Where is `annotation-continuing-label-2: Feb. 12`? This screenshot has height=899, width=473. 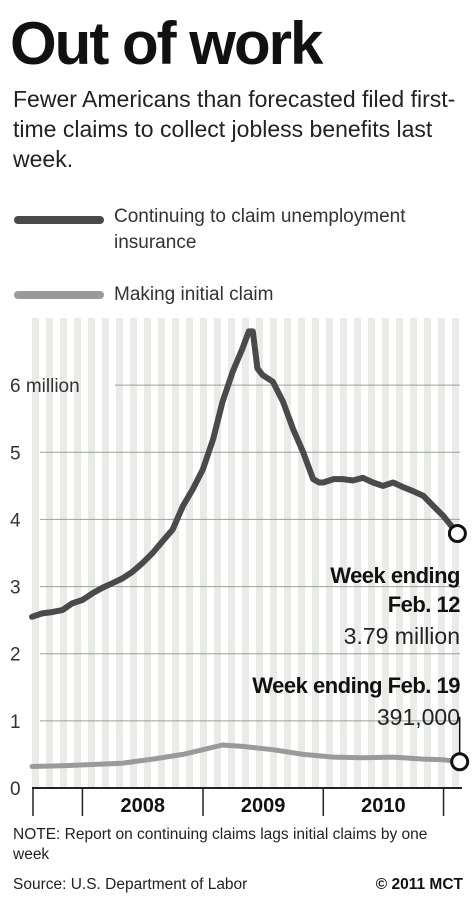 annotation-continuing-label-2: Feb. 12 is located at coordinates (424, 604).